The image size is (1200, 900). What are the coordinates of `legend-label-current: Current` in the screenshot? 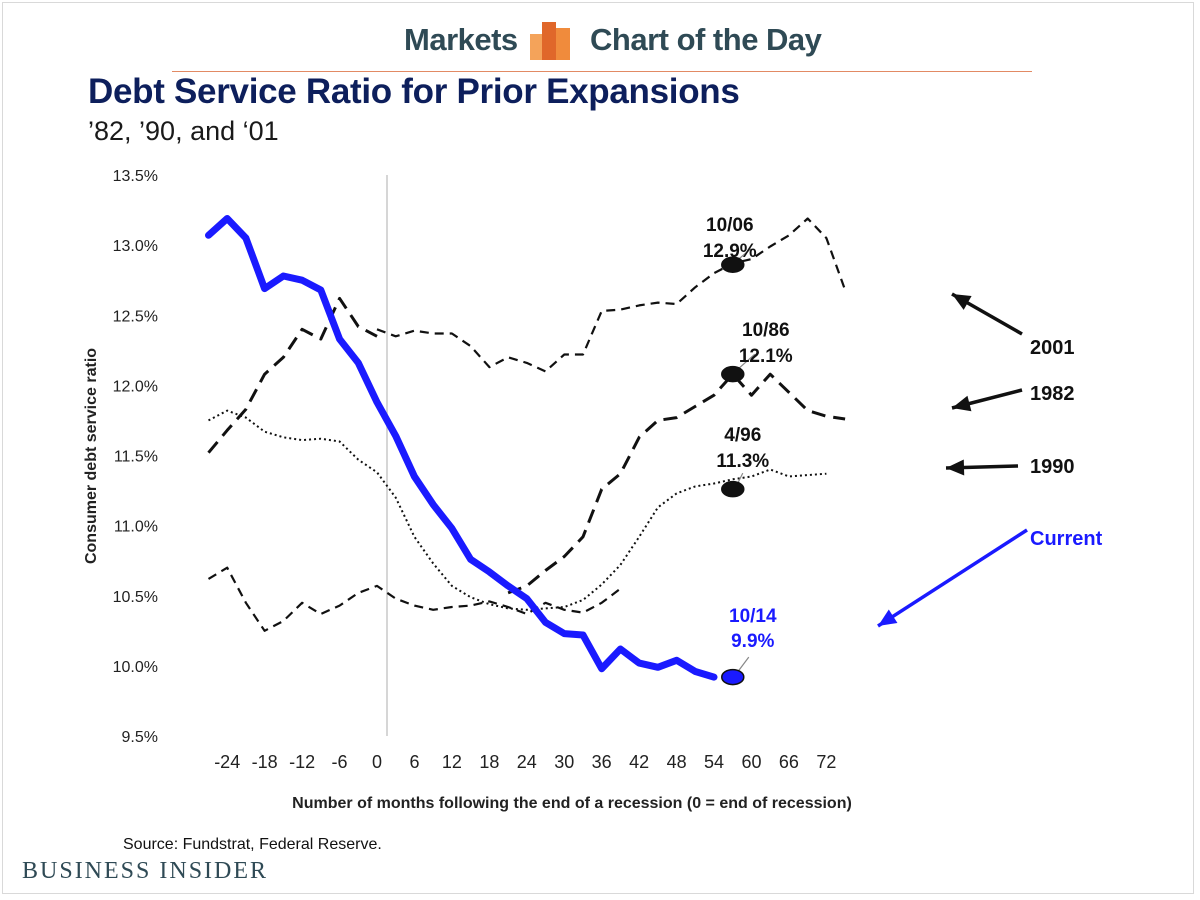 It's located at (1066, 539).